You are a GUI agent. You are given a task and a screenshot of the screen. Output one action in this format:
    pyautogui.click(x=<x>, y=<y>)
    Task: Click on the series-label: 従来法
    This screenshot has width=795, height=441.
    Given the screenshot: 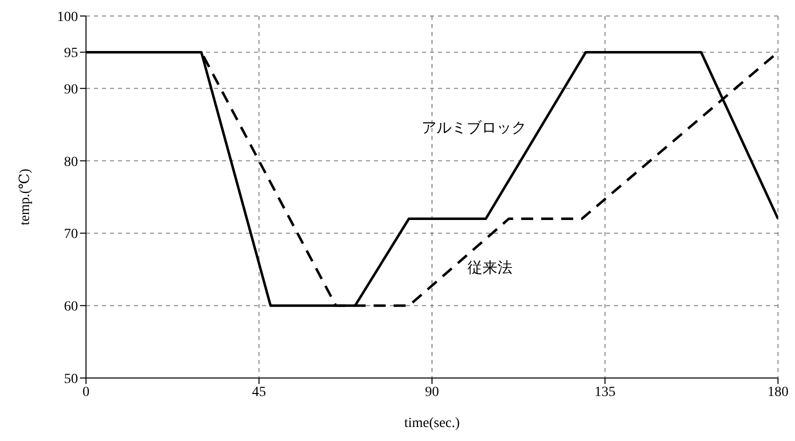 What is the action you would take?
    pyautogui.click(x=490, y=268)
    